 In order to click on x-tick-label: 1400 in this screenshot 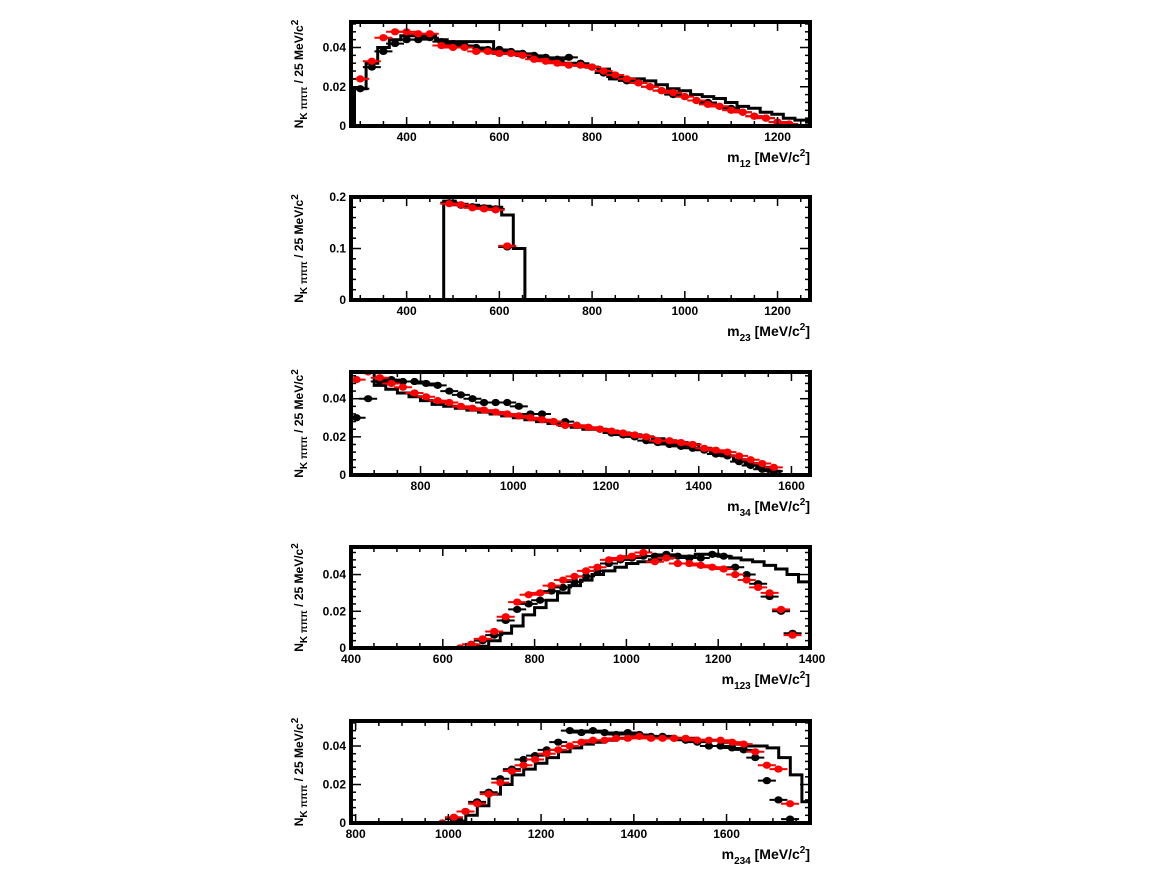, I will do `click(698, 486)`.